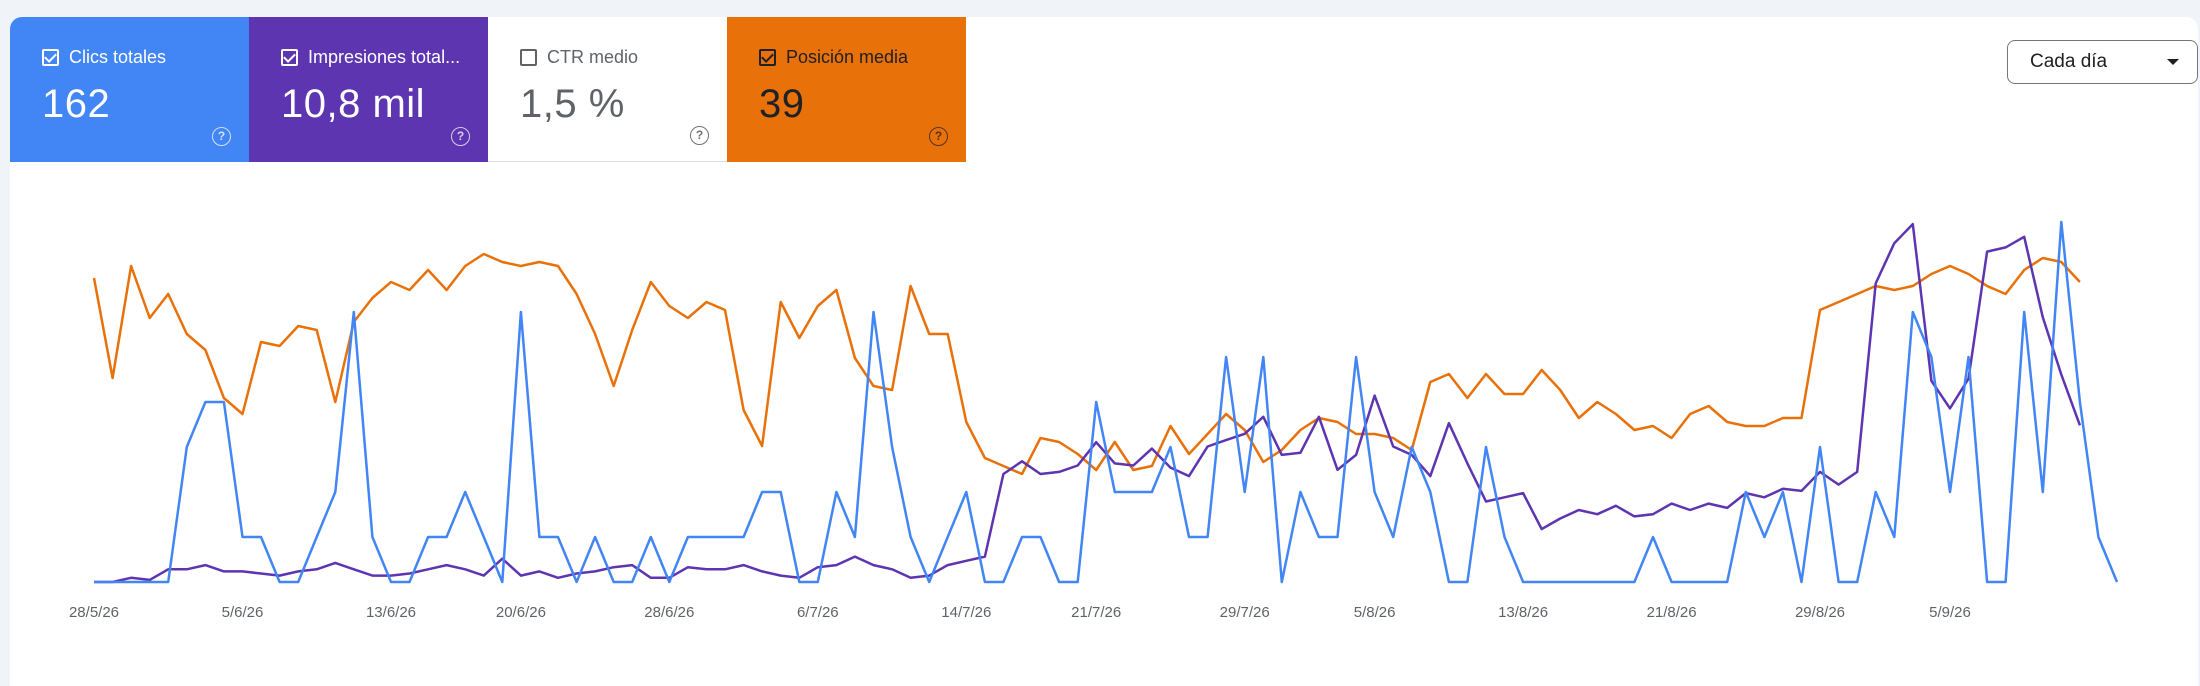  Describe the element at coordinates (847, 57) in the screenshot. I see `metric-label: Posición media` at that location.